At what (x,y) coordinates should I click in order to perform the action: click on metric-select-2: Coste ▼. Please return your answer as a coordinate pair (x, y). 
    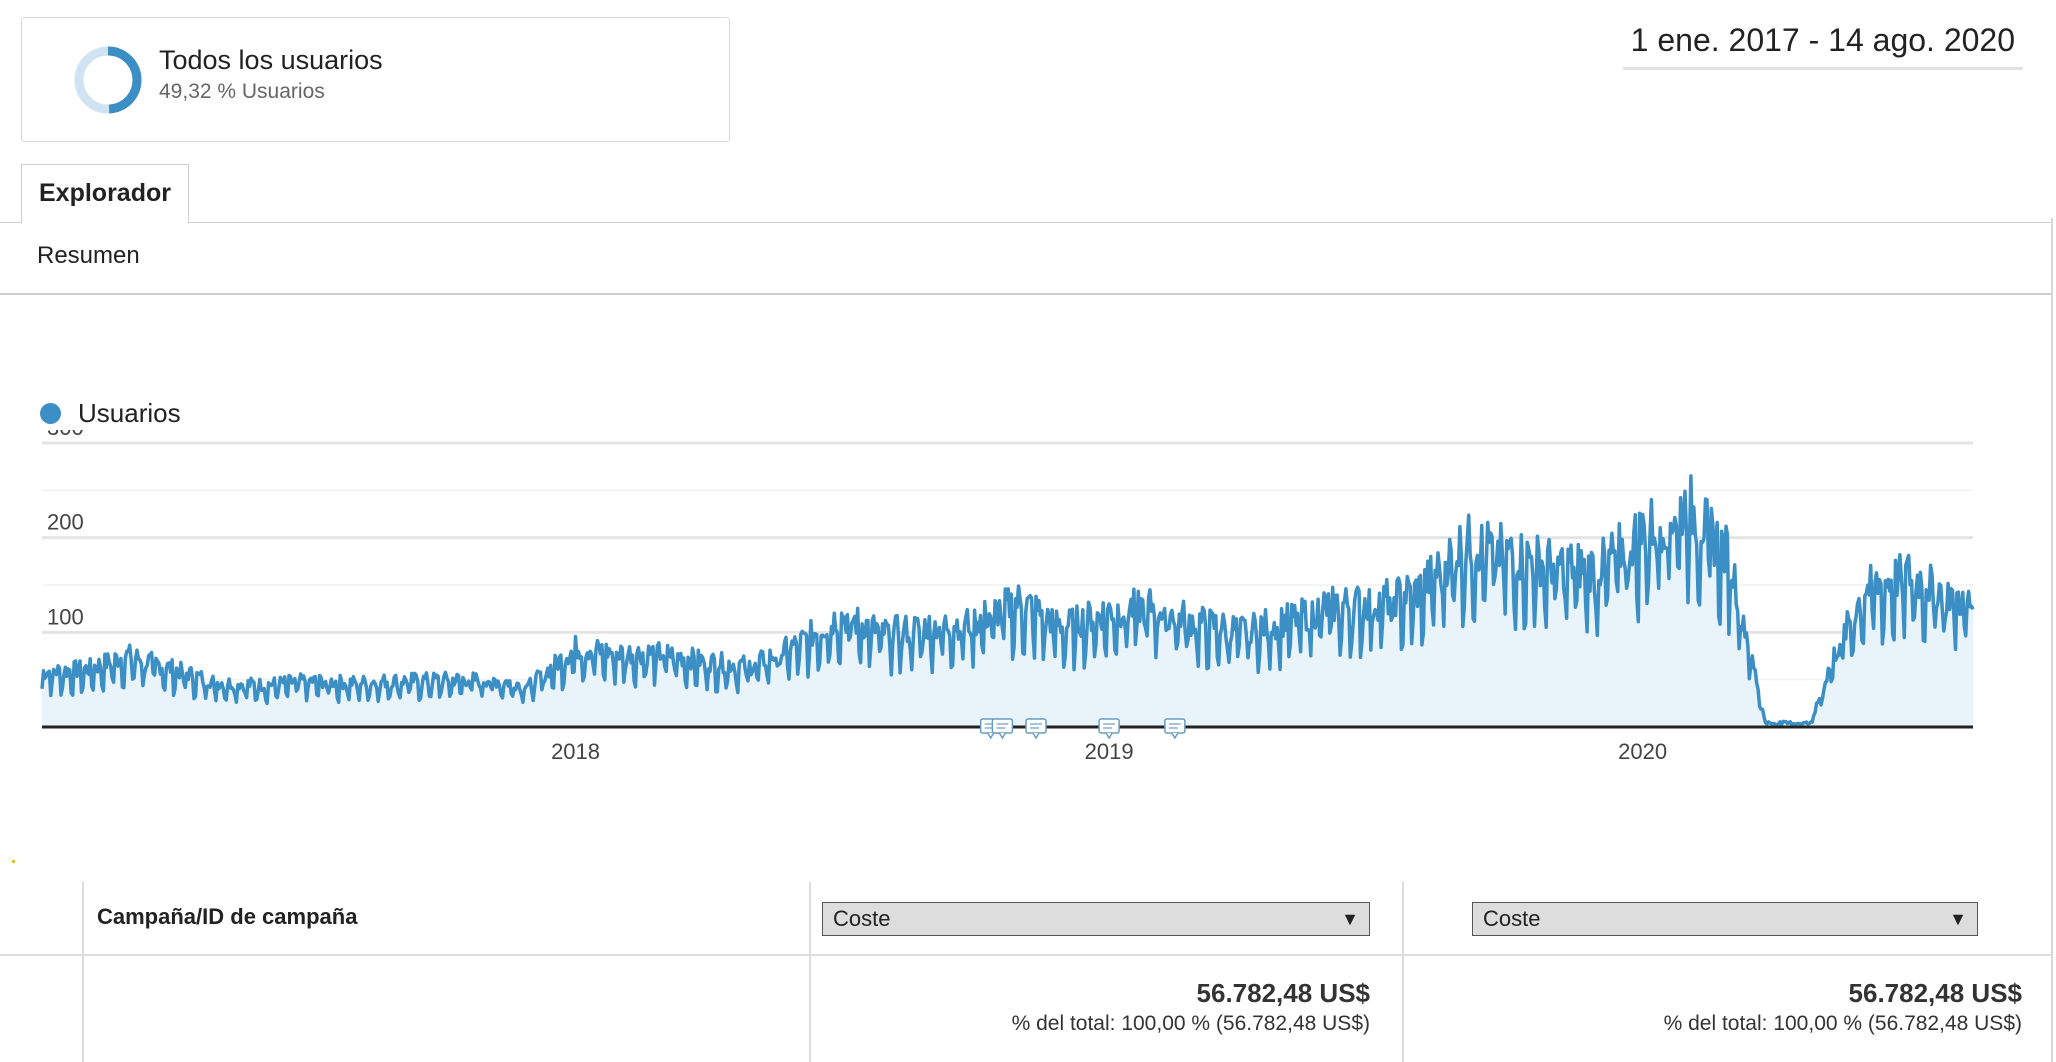
    Looking at the image, I should click on (1725, 919).